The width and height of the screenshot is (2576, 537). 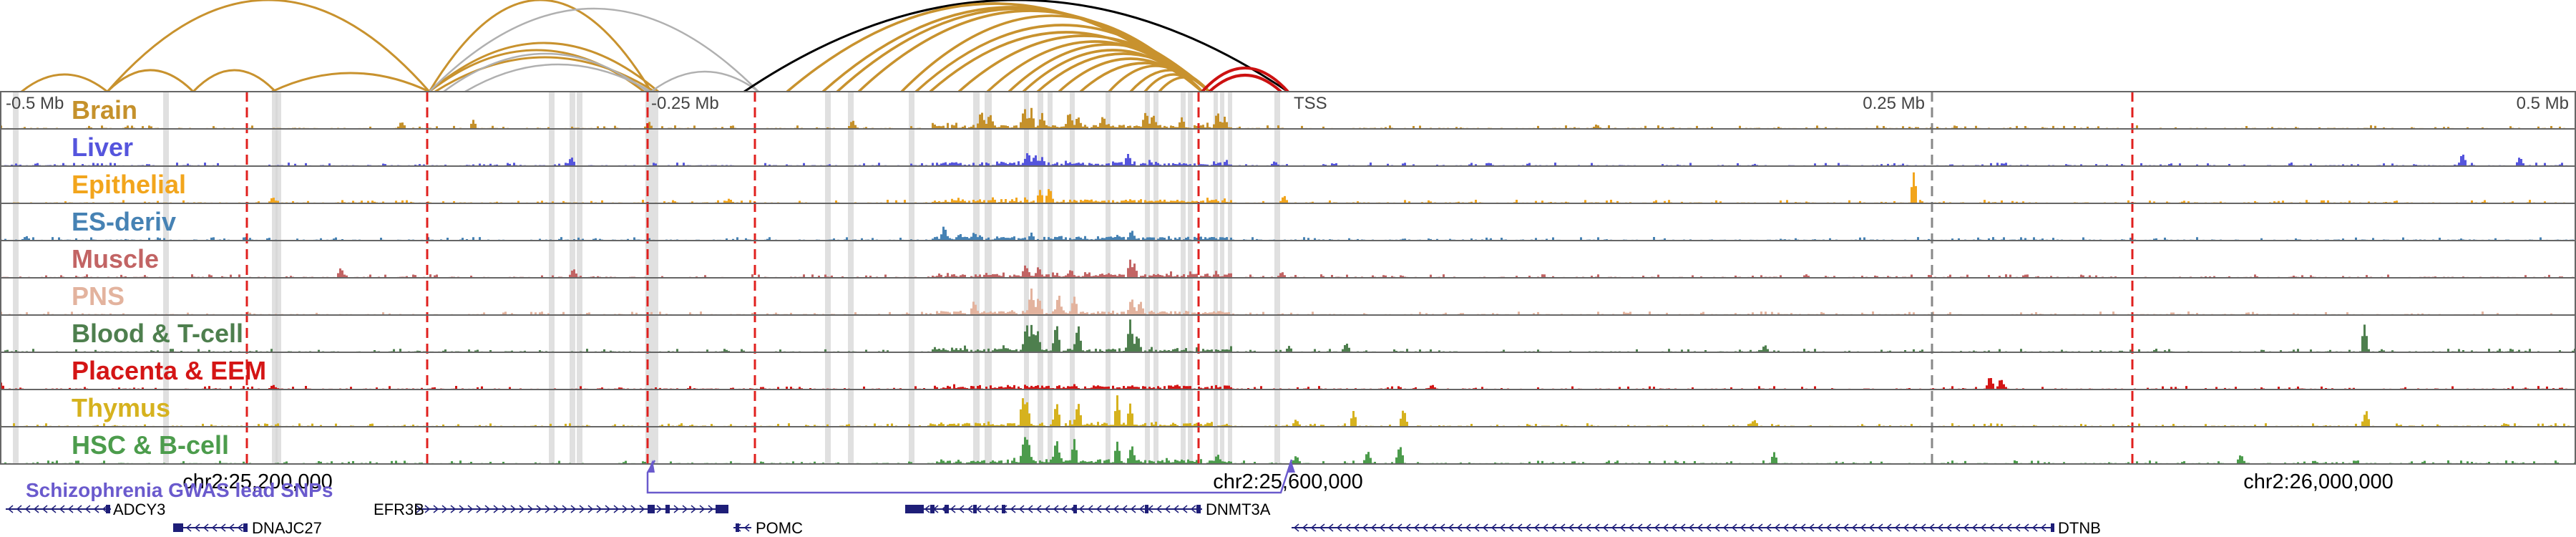 What do you see at coordinates (102, 147) in the screenshot?
I see `track-label: Liver` at bounding box center [102, 147].